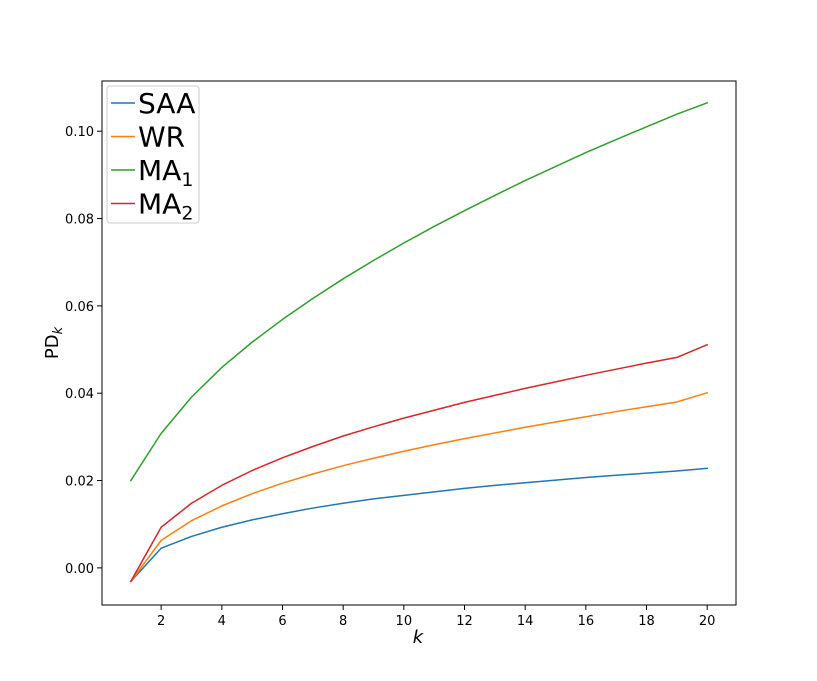  What do you see at coordinates (222, 621) in the screenshot?
I see `x-tick-label: 4` at bounding box center [222, 621].